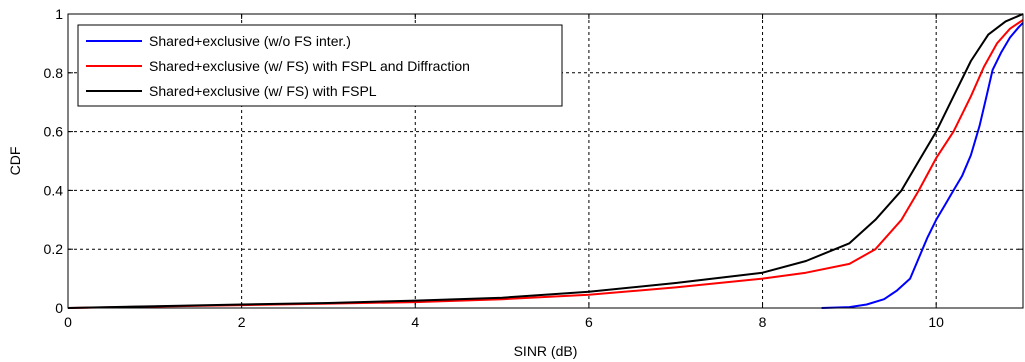  Describe the element at coordinates (54, 249) in the screenshot. I see `y-tick-label: 0.2` at that location.